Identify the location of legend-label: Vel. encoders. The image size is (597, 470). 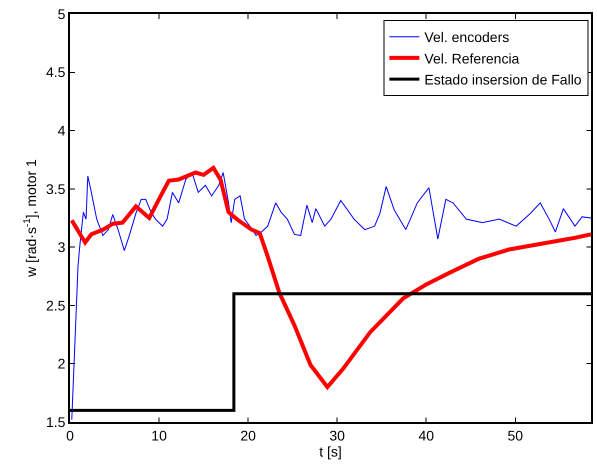
(467, 37).